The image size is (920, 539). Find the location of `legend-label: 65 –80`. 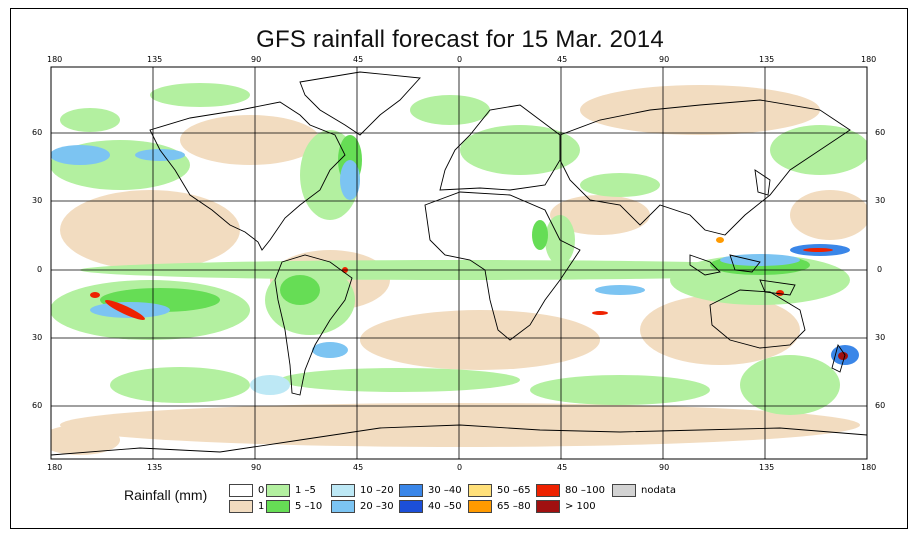

legend-label: 65 –80 is located at coordinates (514, 506).